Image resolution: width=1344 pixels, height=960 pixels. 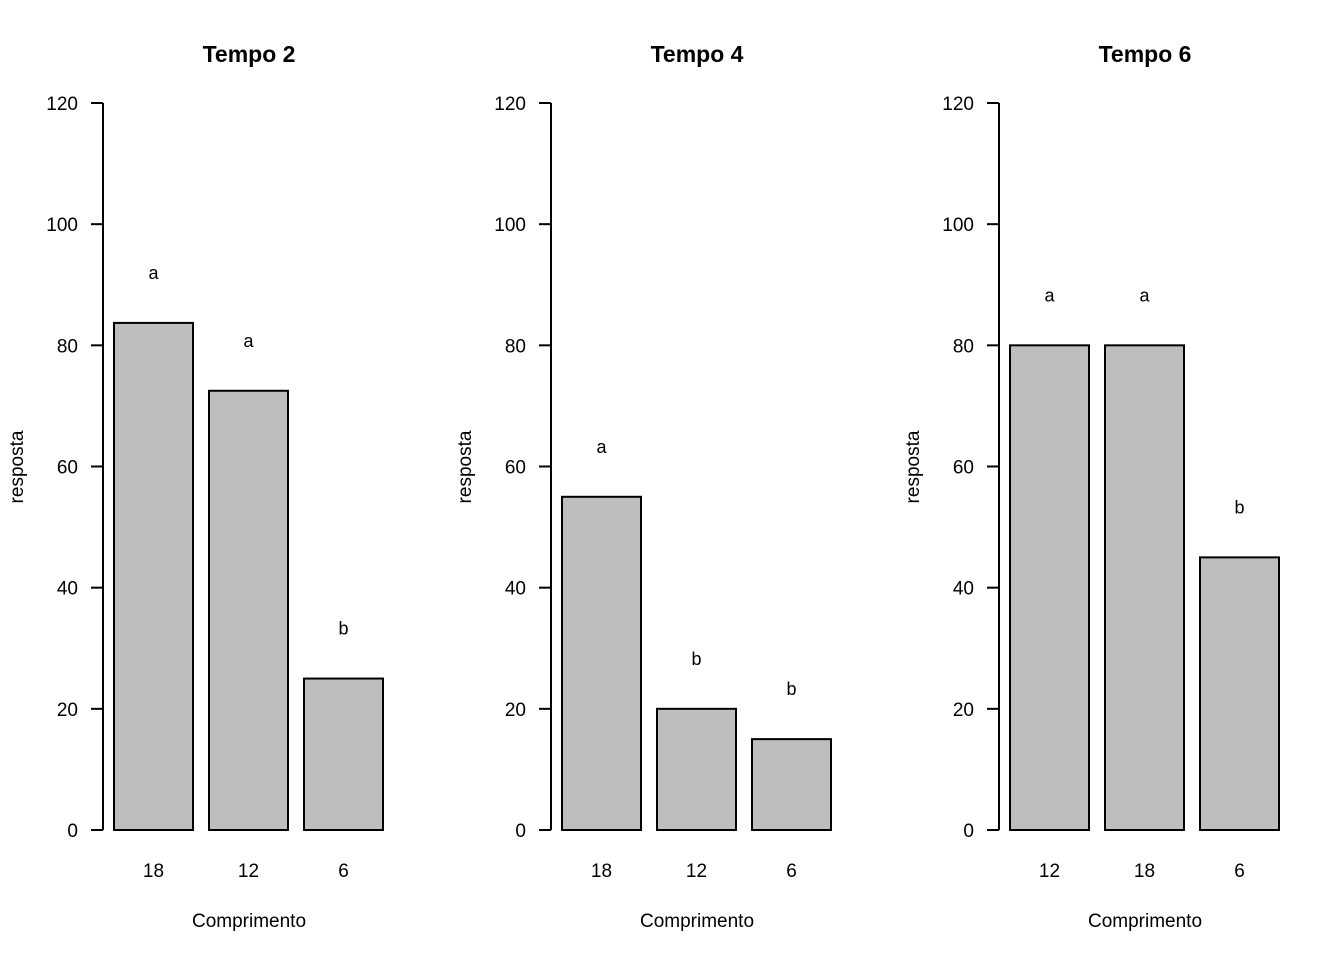 What do you see at coordinates (697, 54) in the screenshot?
I see `chart-title: Tempo 4` at bounding box center [697, 54].